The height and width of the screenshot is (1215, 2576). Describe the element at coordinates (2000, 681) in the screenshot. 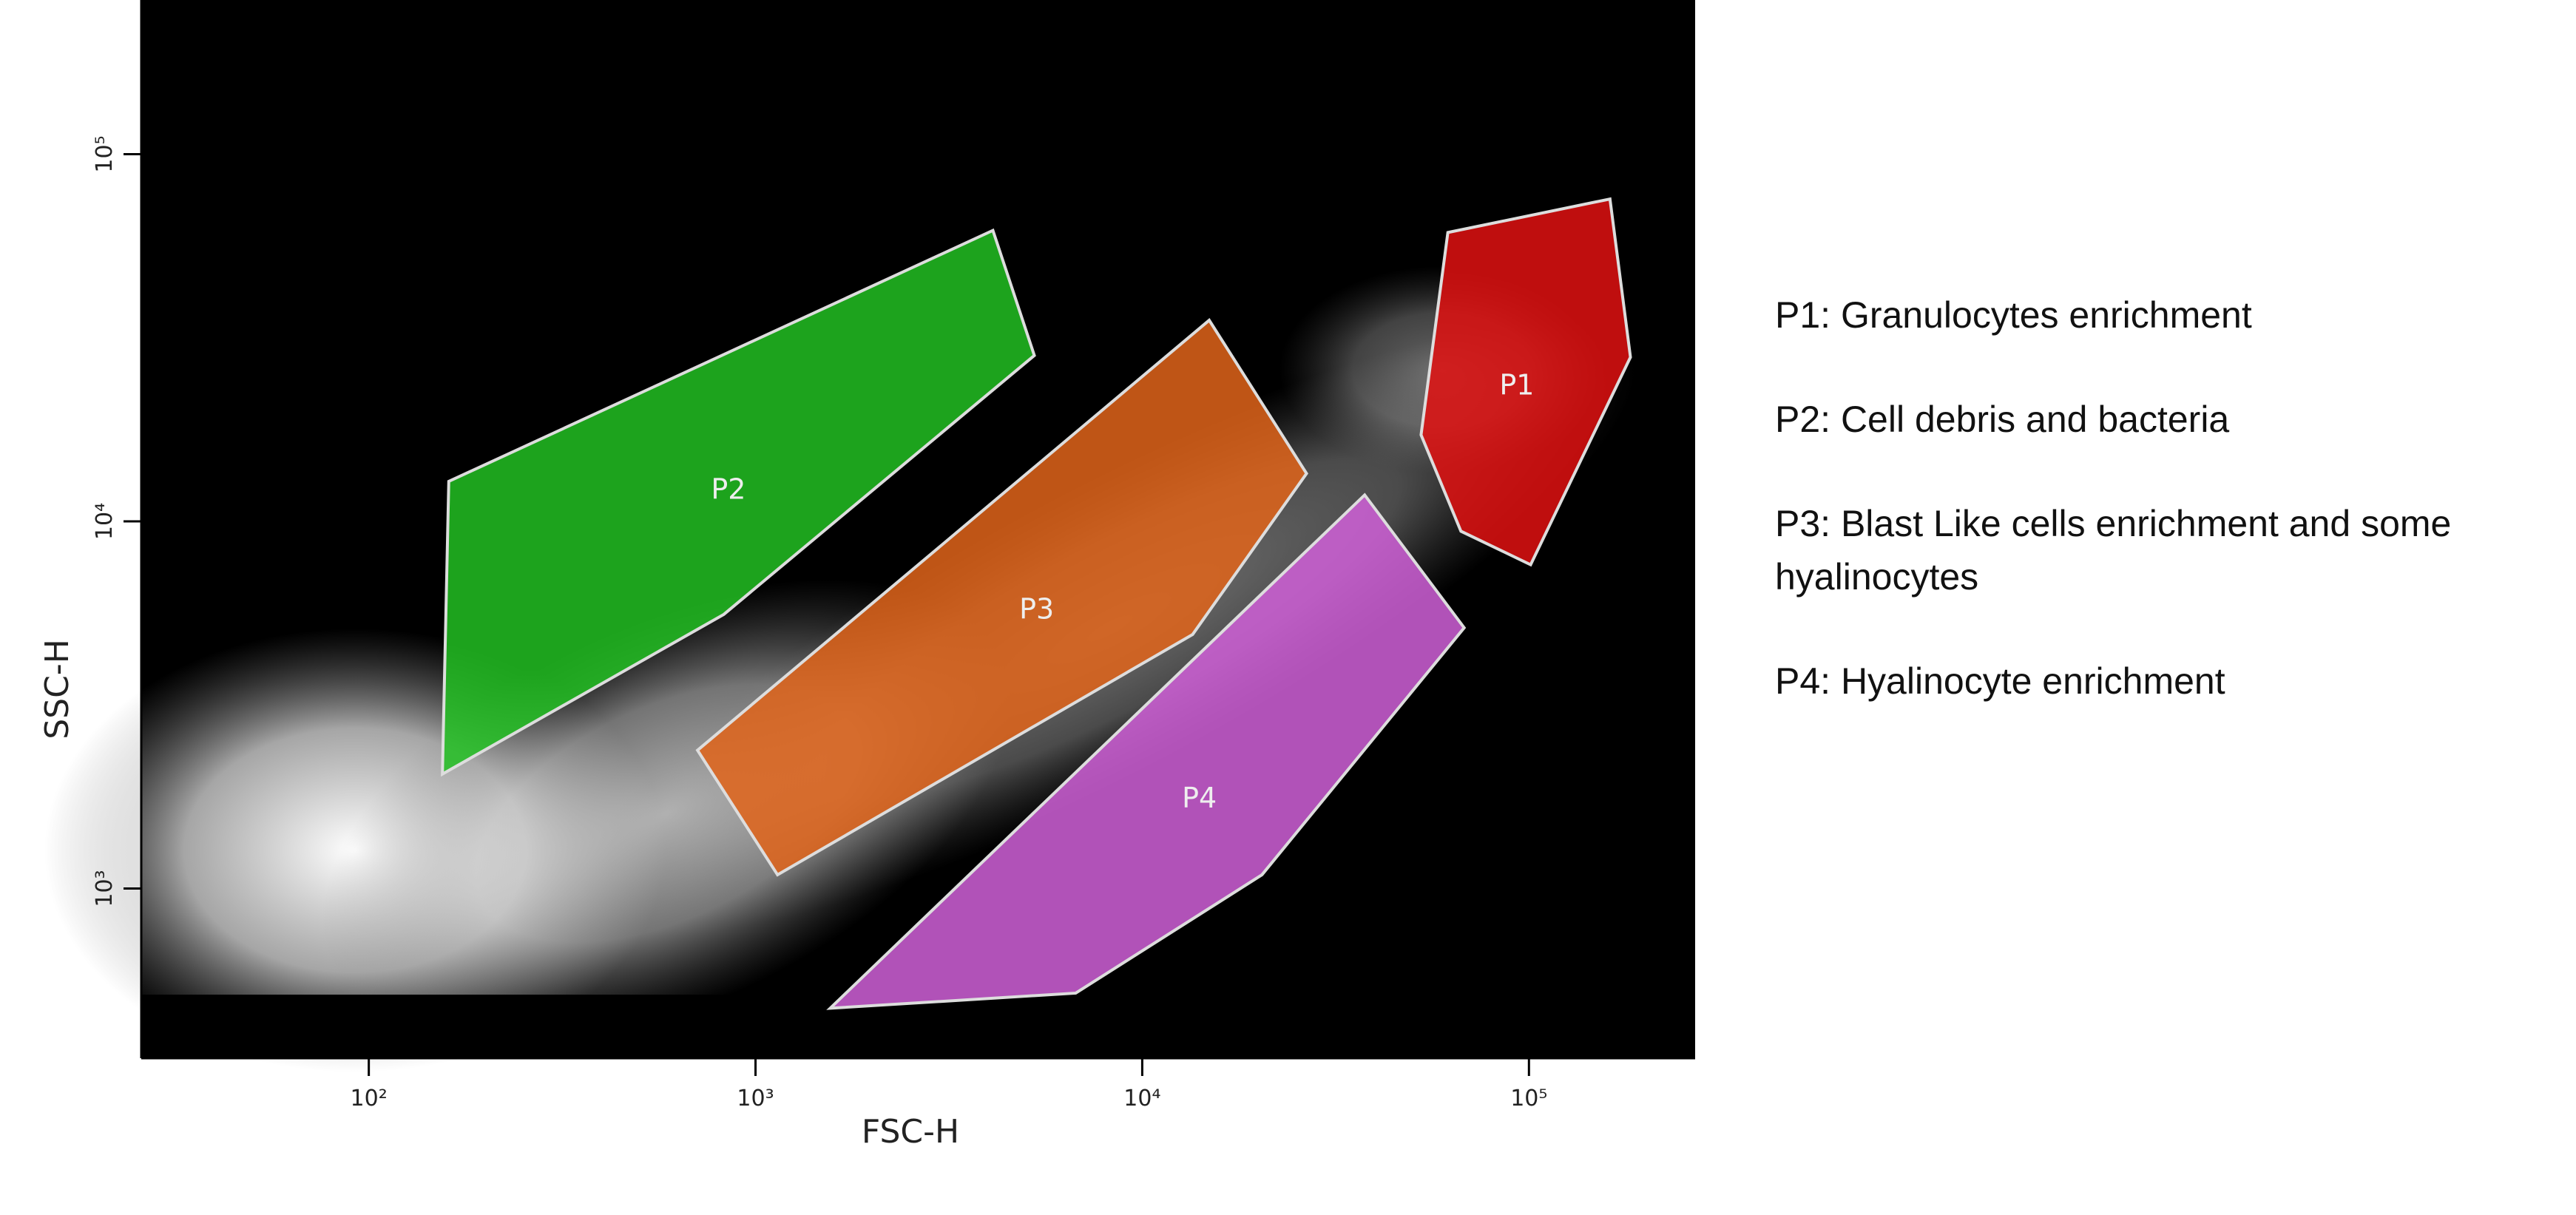

I see `gate-note: P4: Hyalinocyte enrichment` at that location.